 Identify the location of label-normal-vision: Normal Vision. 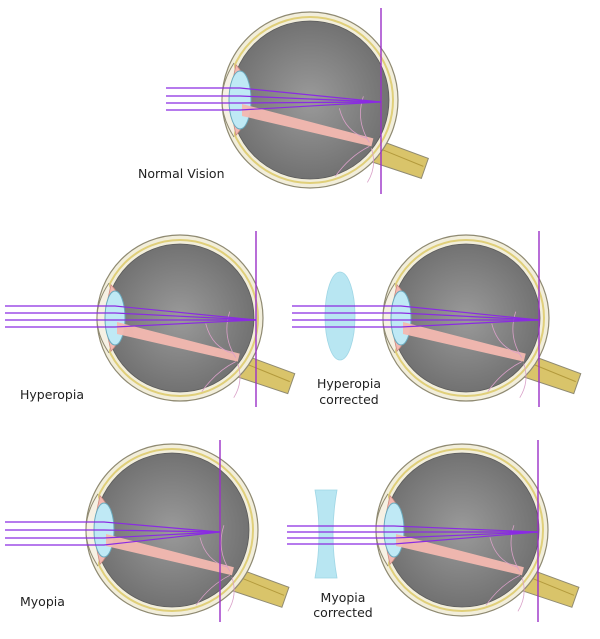
(181, 173).